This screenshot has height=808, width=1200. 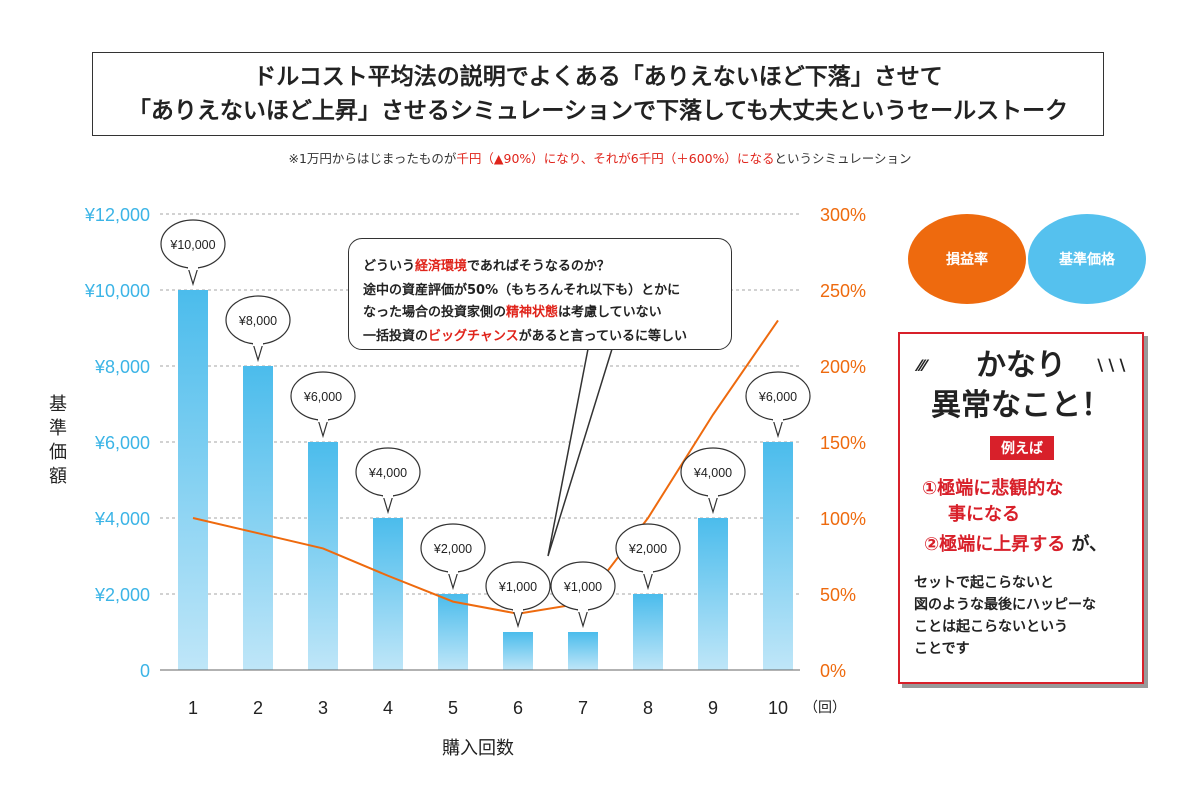 I want to click on warning-heading-1: かなり, so click(x=1021, y=365).